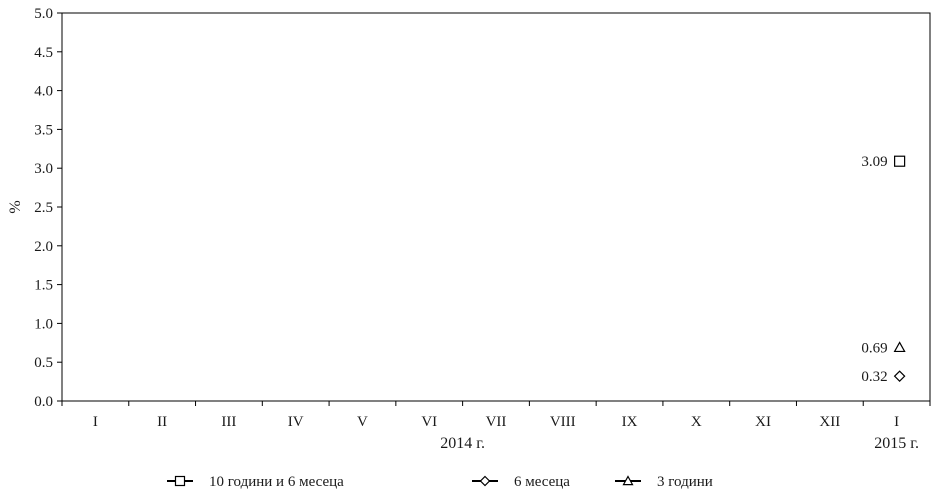 This screenshot has width=931, height=492. What do you see at coordinates (829, 422) in the screenshot?
I see `x-tick-label: XII` at bounding box center [829, 422].